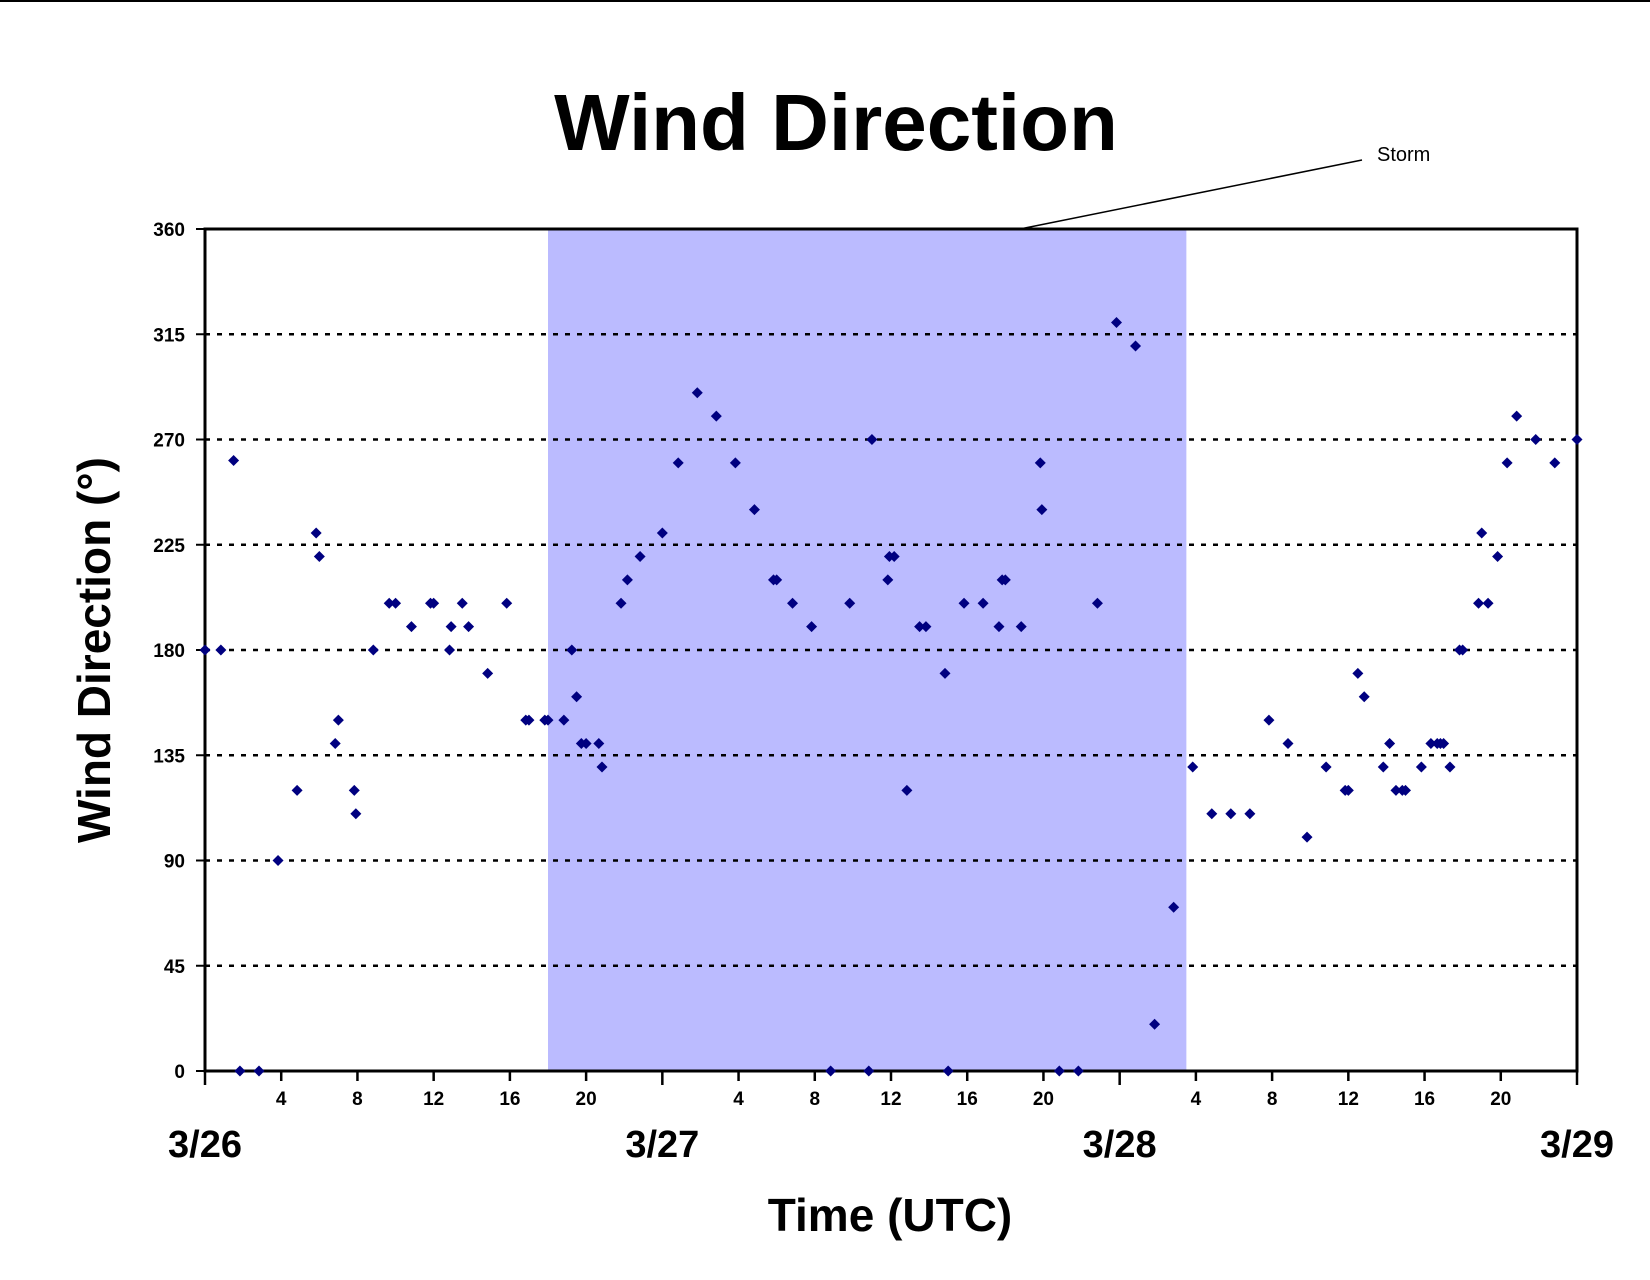 This screenshot has height=1280, width=1650. I want to click on y-tick-label: 360, so click(169, 230).